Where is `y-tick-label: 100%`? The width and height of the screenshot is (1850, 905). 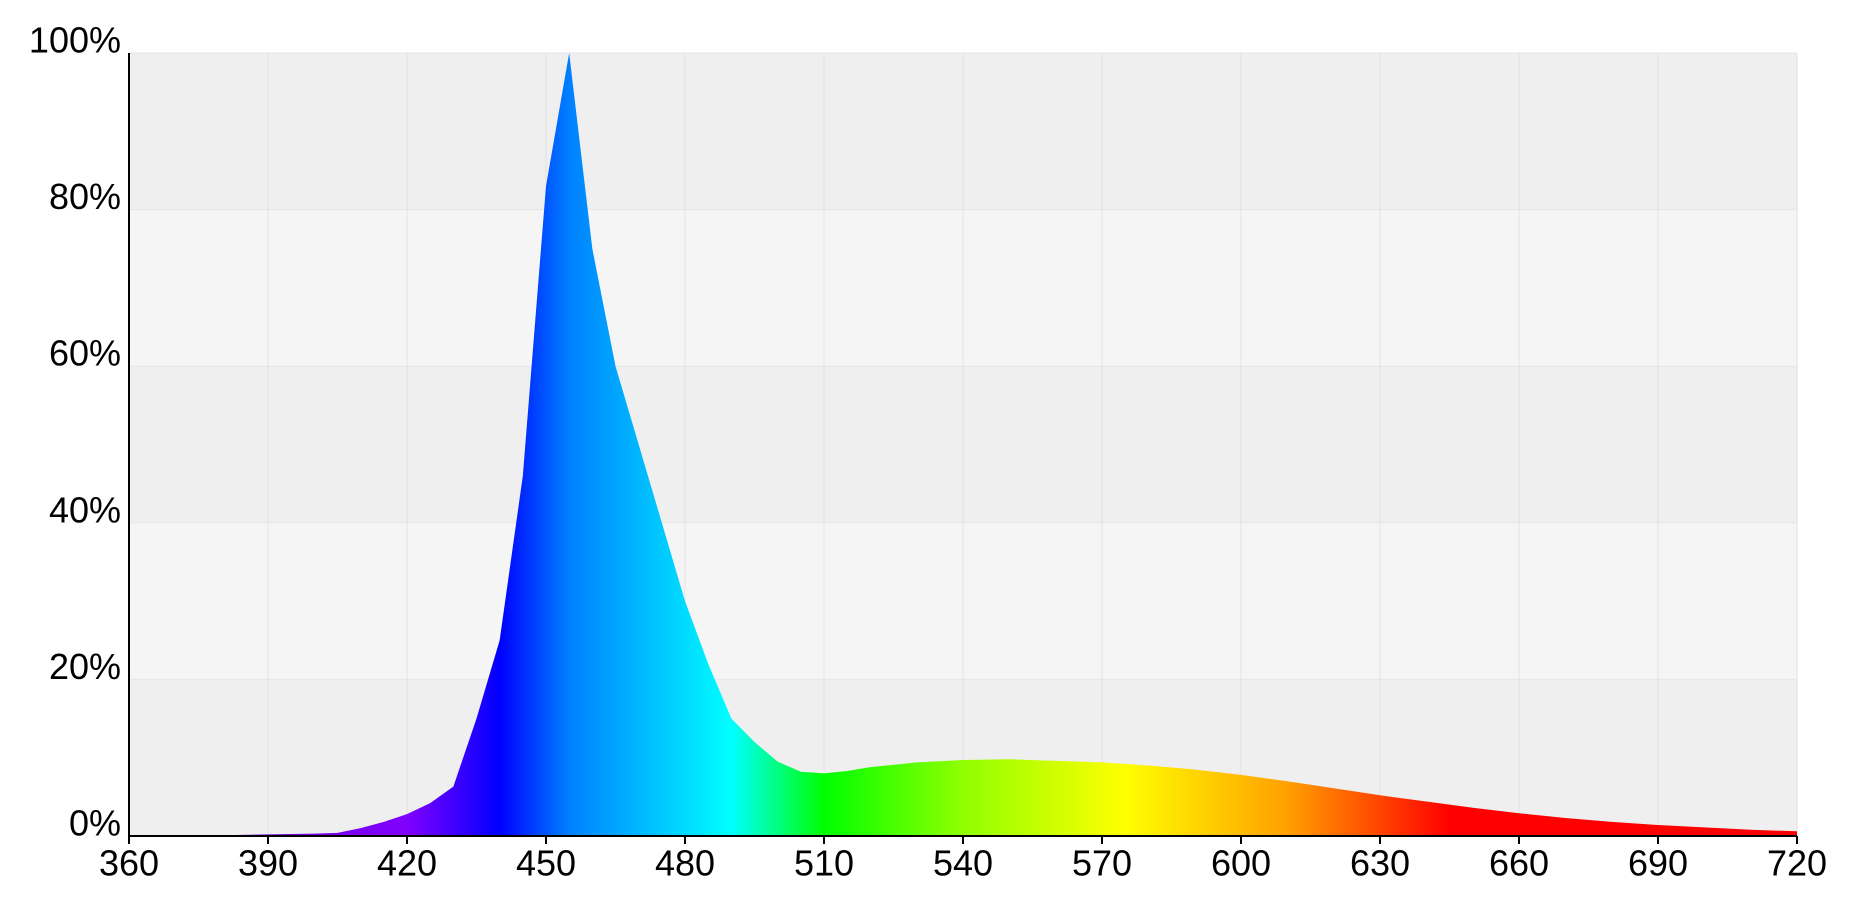
y-tick-label: 100% is located at coordinates (75, 40).